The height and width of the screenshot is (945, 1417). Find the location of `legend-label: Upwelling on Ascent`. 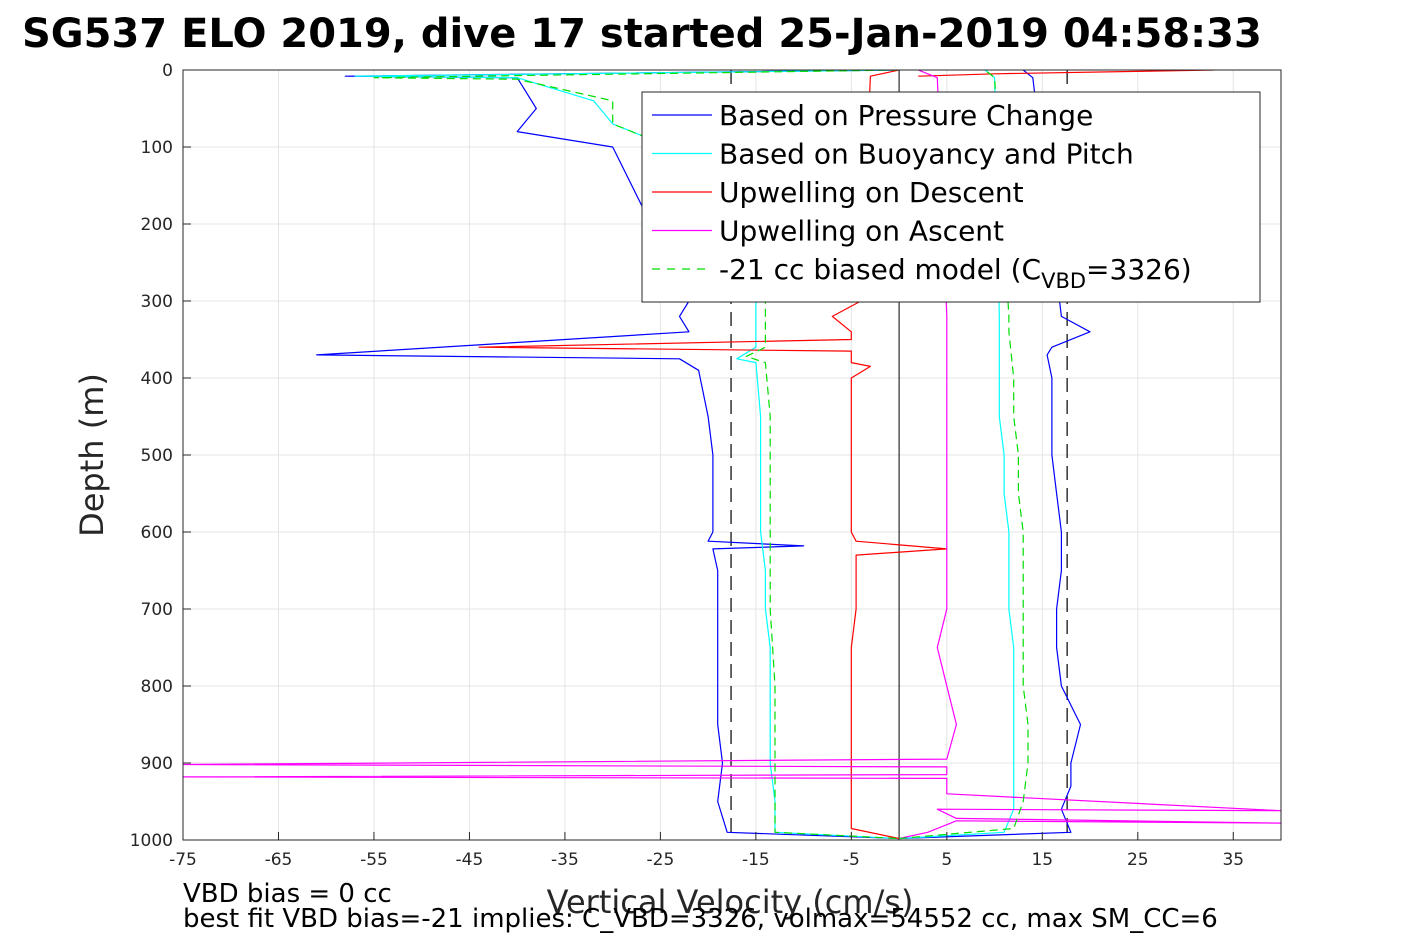

legend-label: Upwelling on Ascent is located at coordinates (861, 231).